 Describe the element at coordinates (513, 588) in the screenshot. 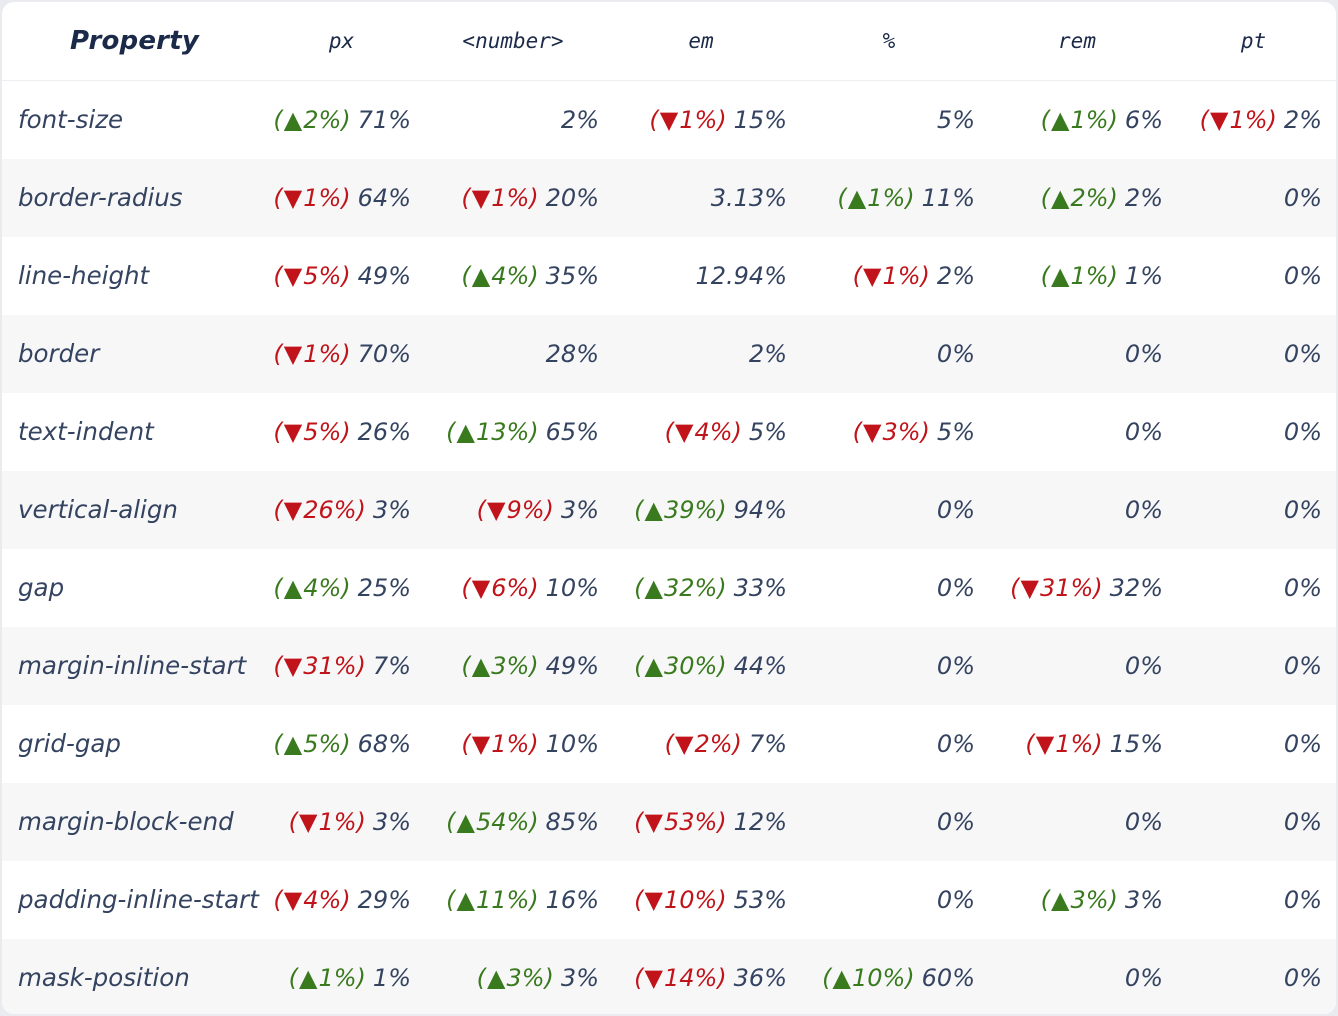

I see `value-cell: (▼6%) 10%` at that location.